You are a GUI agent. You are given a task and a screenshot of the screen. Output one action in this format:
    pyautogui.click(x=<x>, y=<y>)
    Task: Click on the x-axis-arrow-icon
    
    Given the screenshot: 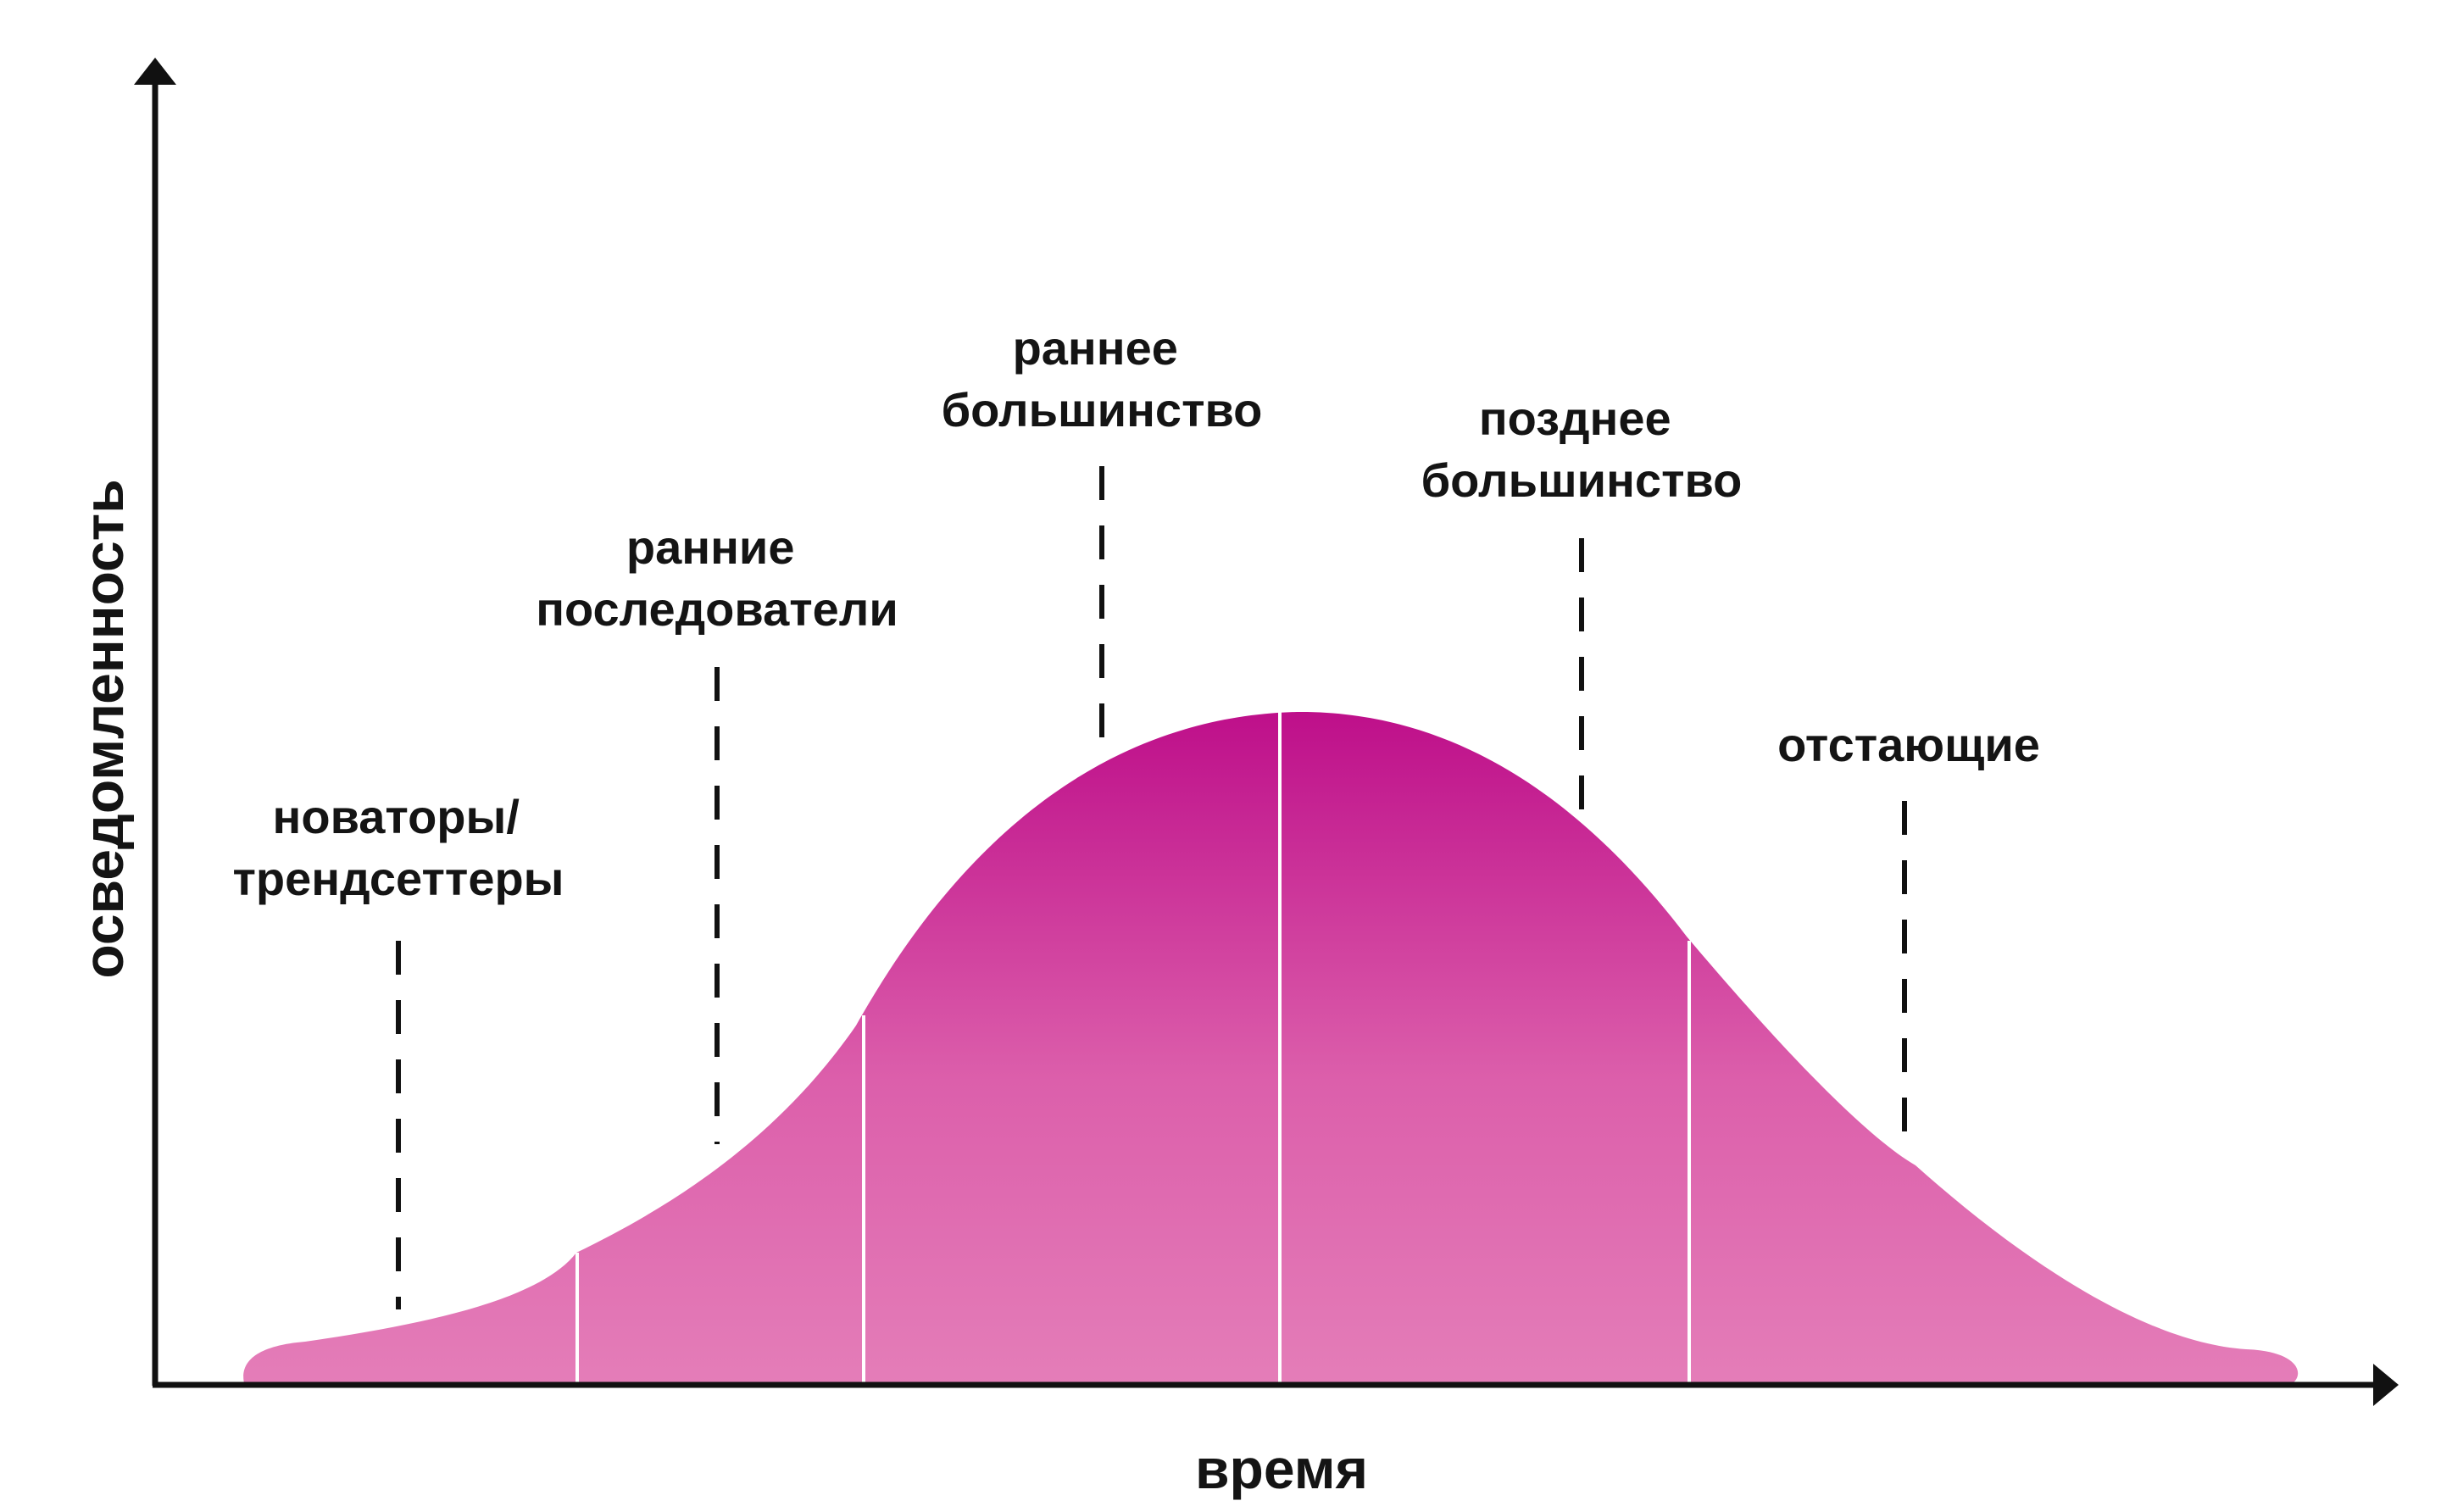 What is the action you would take?
    pyautogui.click(x=2386, y=1385)
    